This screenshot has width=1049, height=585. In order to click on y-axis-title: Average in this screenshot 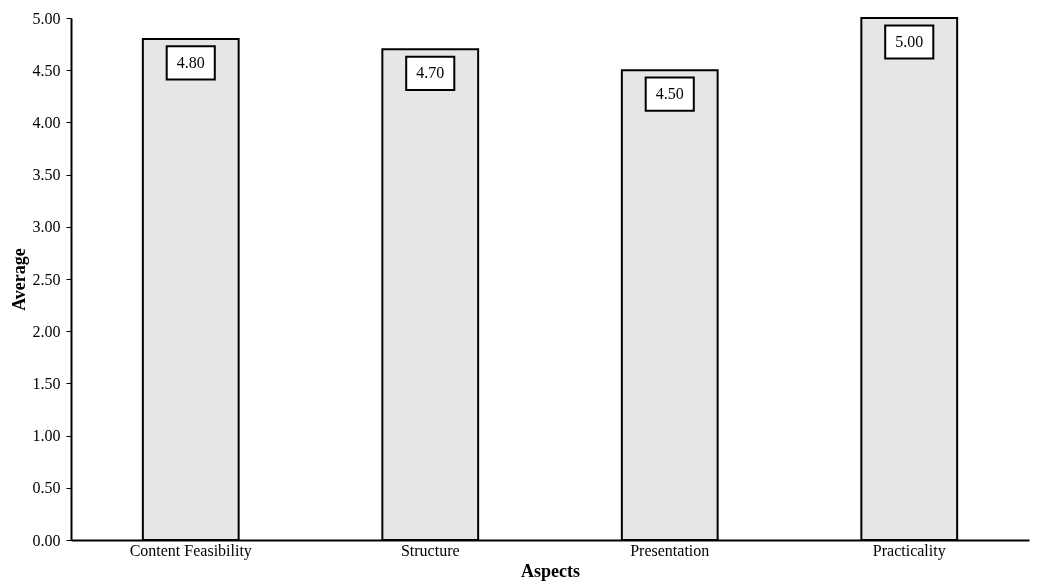, I will do `click(18, 279)`.